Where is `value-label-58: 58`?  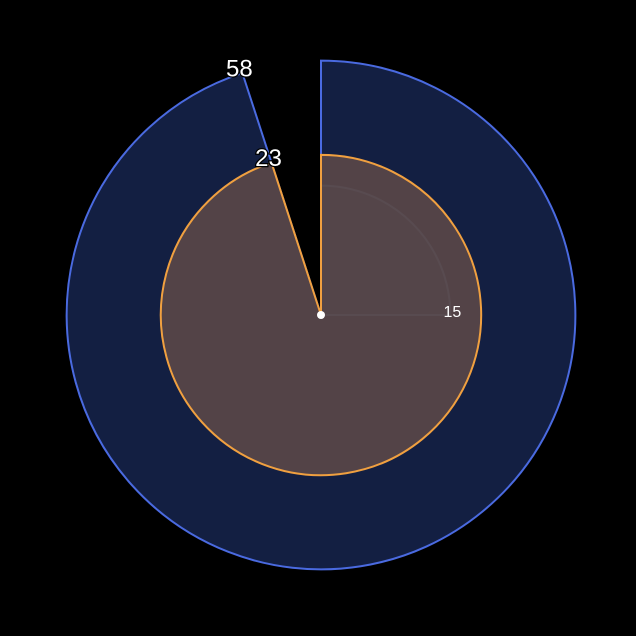
value-label-58: 58 is located at coordinates (239, 68).